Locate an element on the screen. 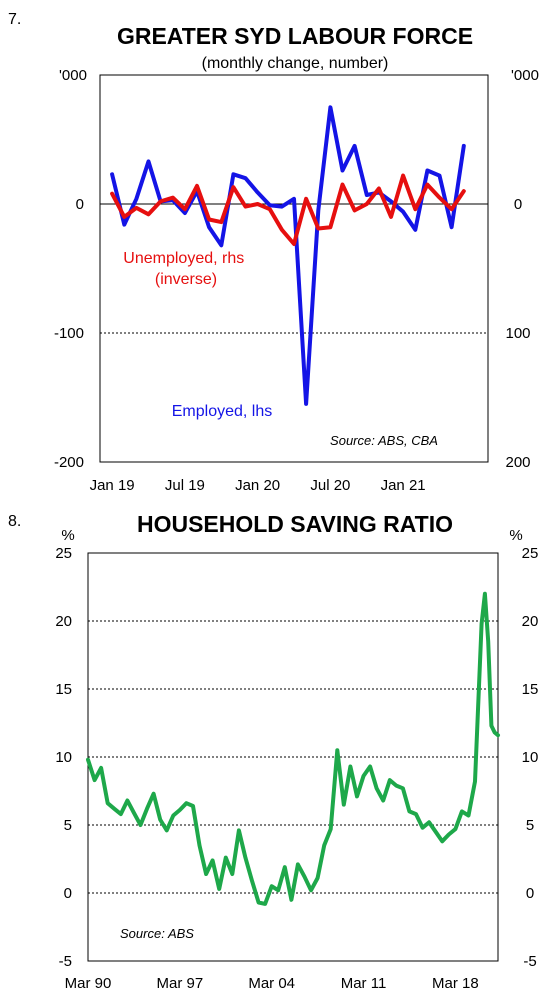  series-label-employed: Employed, lhs is located at coordinates (222, 411).